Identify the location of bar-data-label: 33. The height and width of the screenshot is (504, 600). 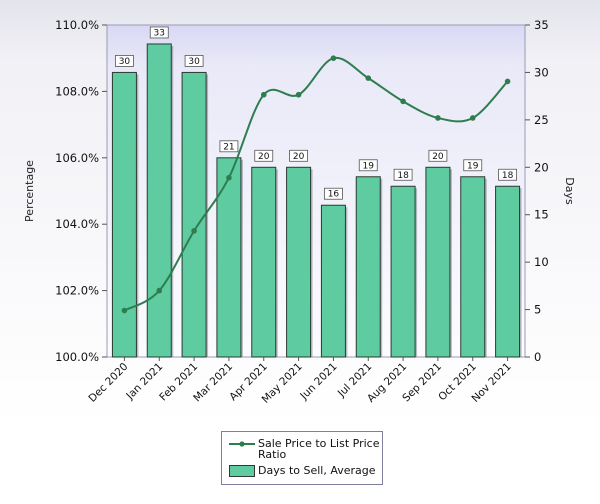
(159, 33).